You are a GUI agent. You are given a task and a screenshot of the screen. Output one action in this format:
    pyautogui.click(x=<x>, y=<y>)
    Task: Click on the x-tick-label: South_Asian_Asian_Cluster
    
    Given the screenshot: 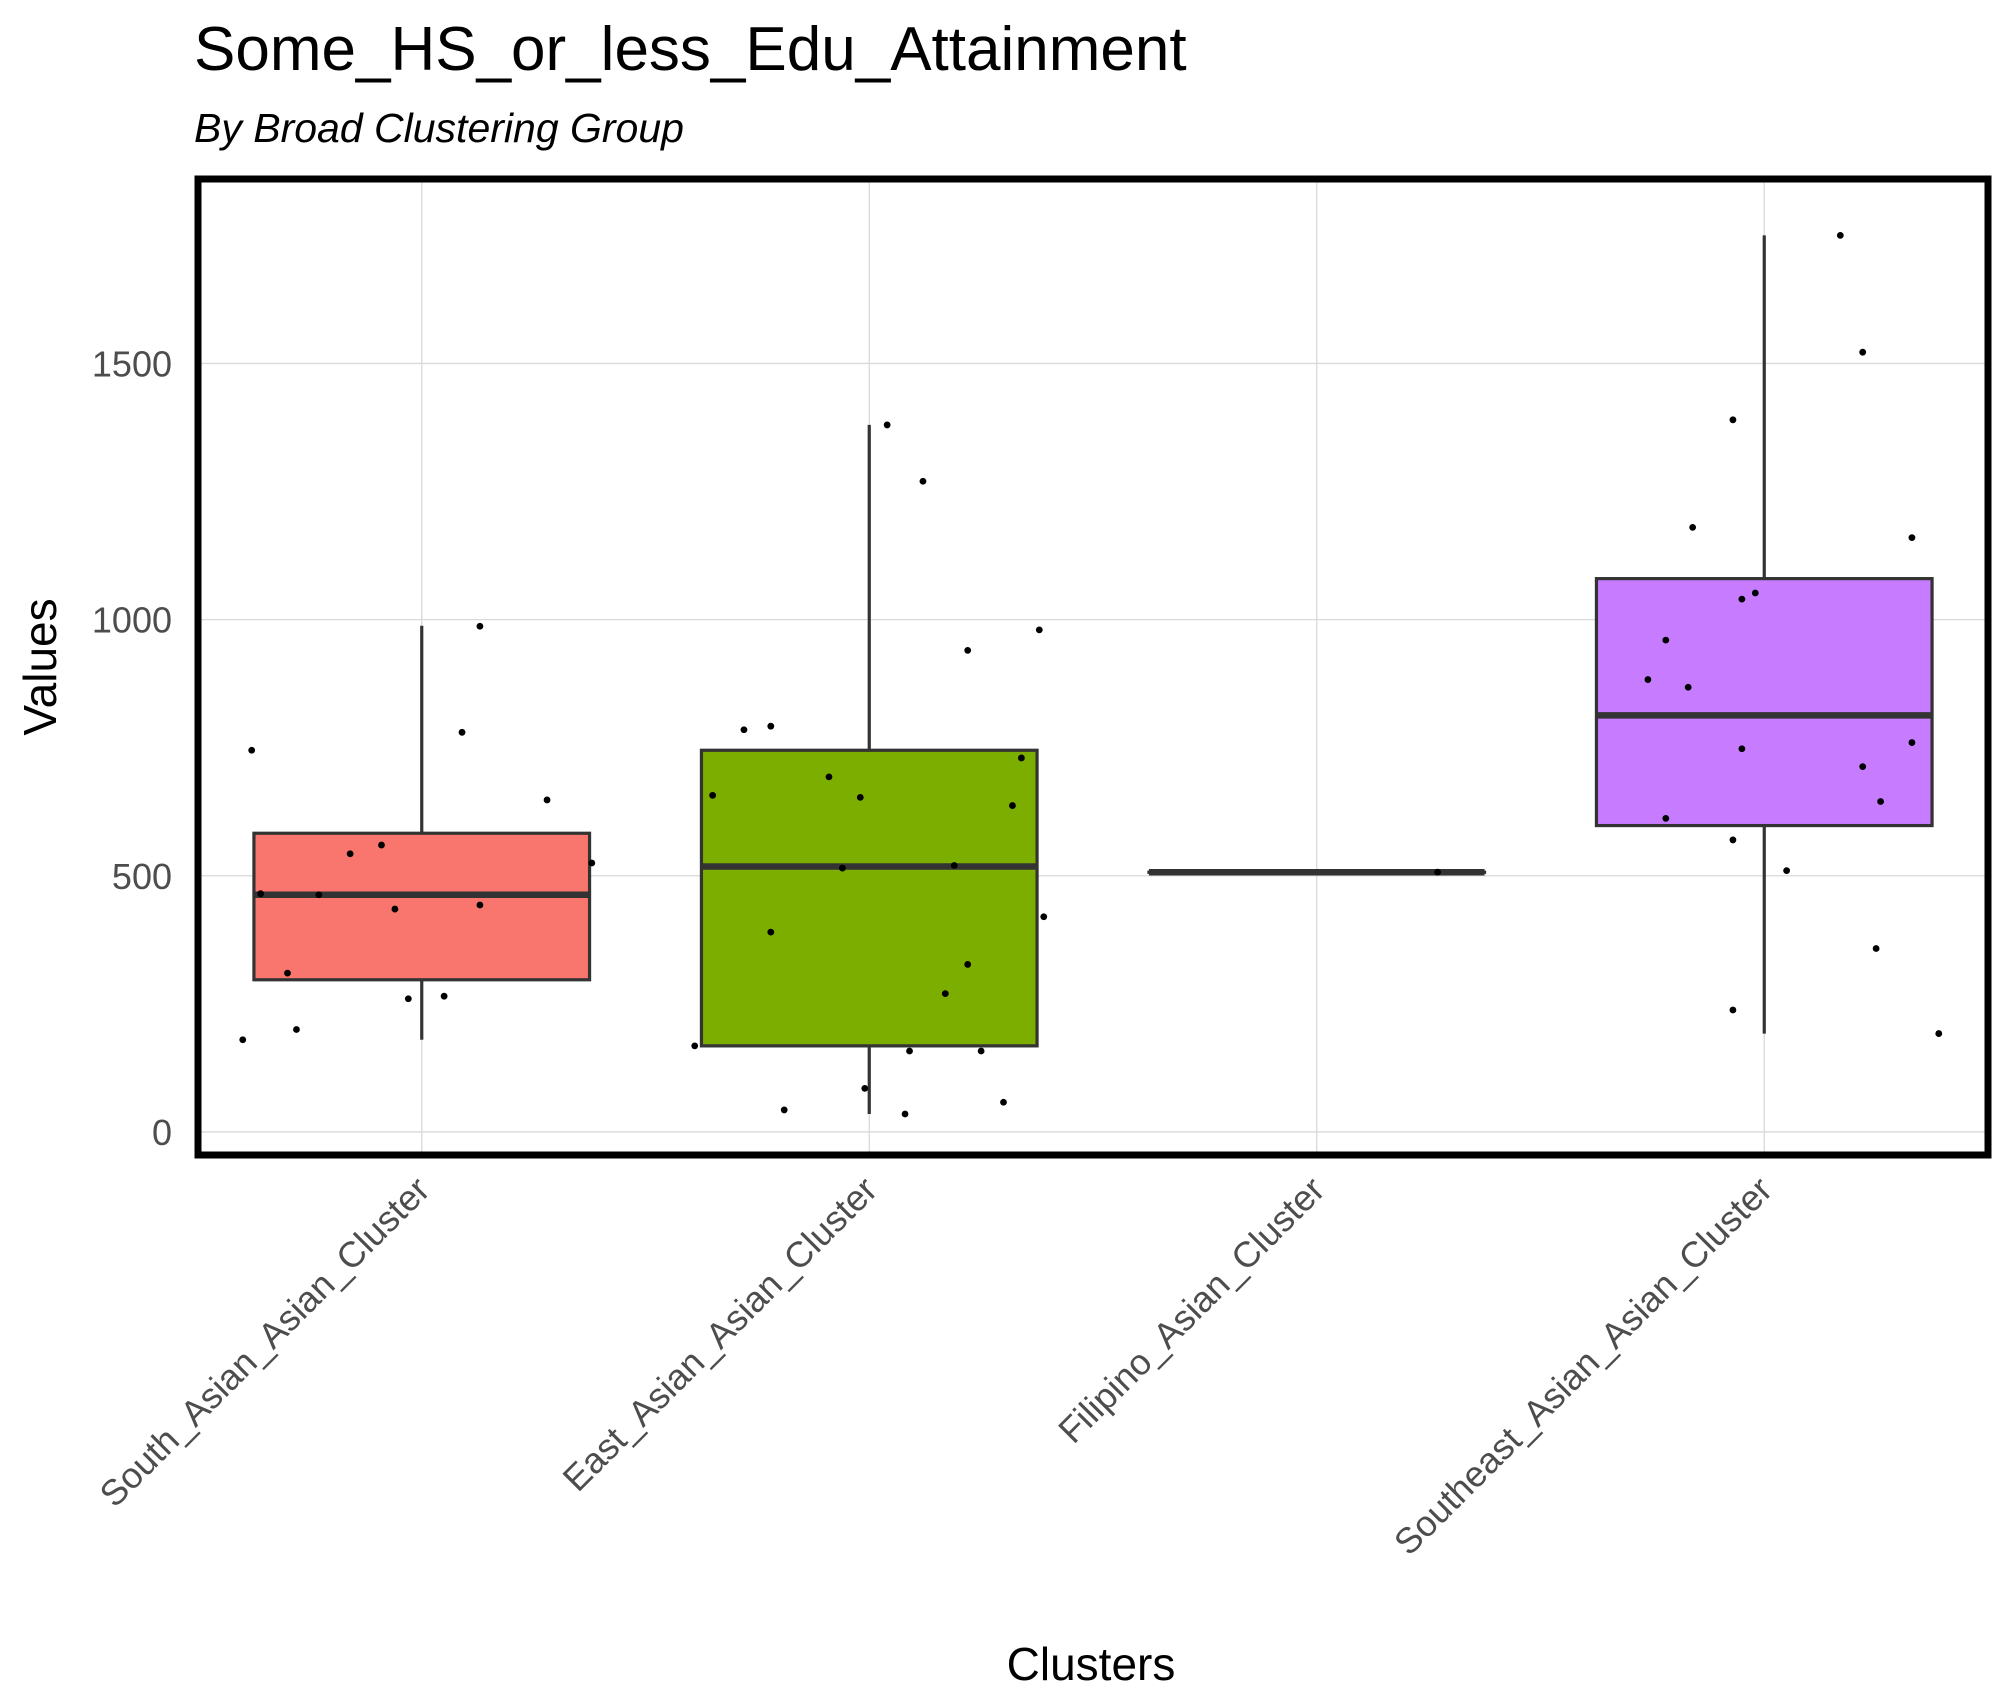 What is the action you would take?
    pyautogui.click(x=264, y=1342)
    